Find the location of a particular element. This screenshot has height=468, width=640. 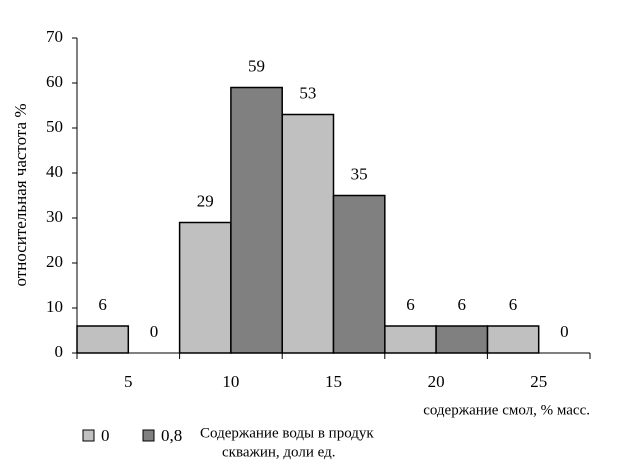

legend-label: 0 is located at coordinates (105, 435).